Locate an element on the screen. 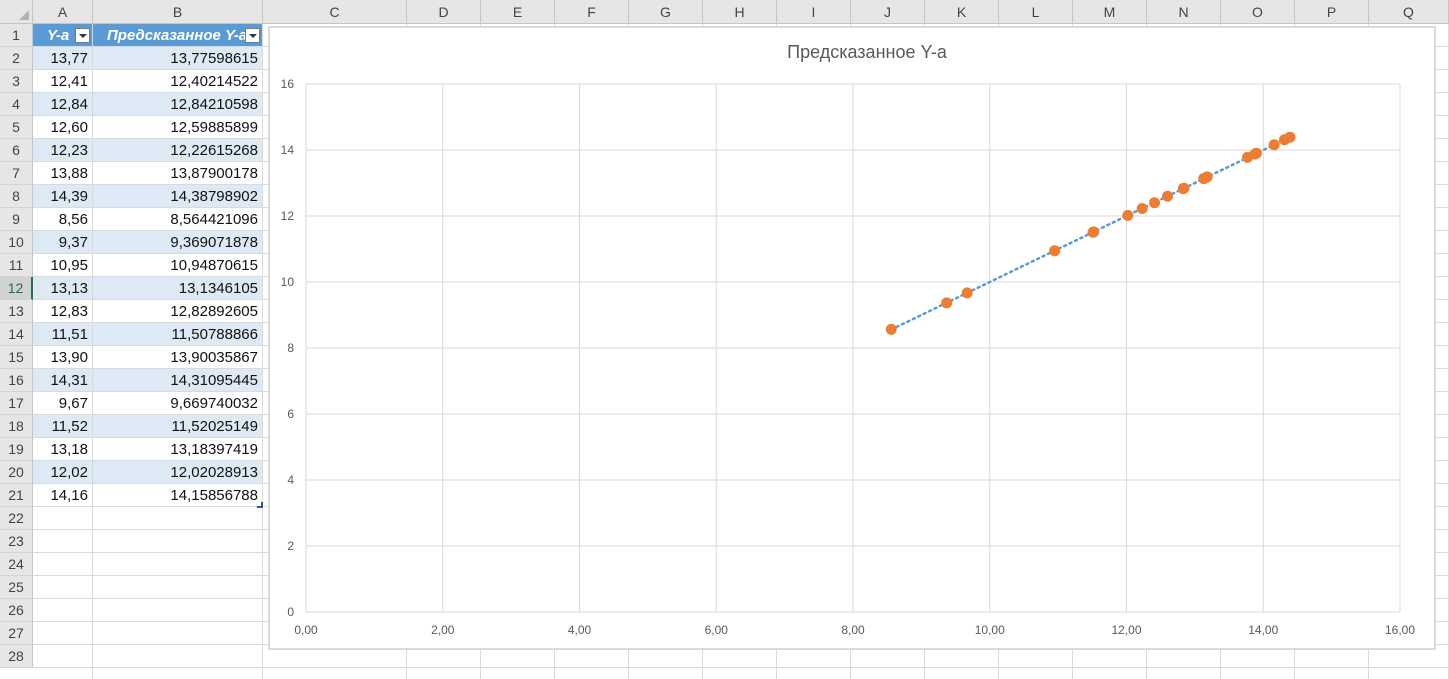 The image size is (1449, 679). table-cell: 14,38798902 is located at coordinates (178, 196).